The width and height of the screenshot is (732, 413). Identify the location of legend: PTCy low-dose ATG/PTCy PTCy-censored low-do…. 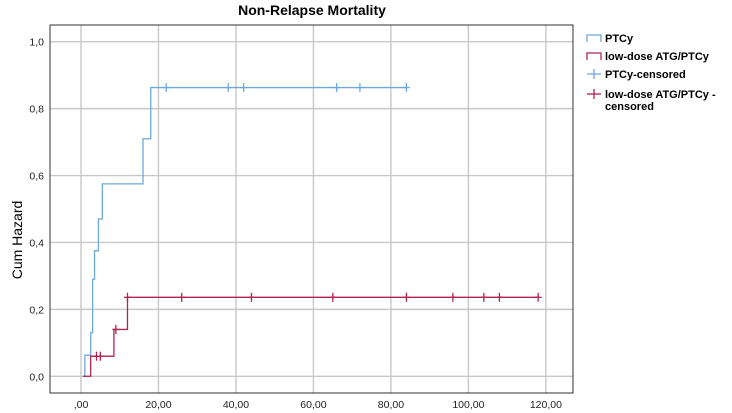
(651, 73).